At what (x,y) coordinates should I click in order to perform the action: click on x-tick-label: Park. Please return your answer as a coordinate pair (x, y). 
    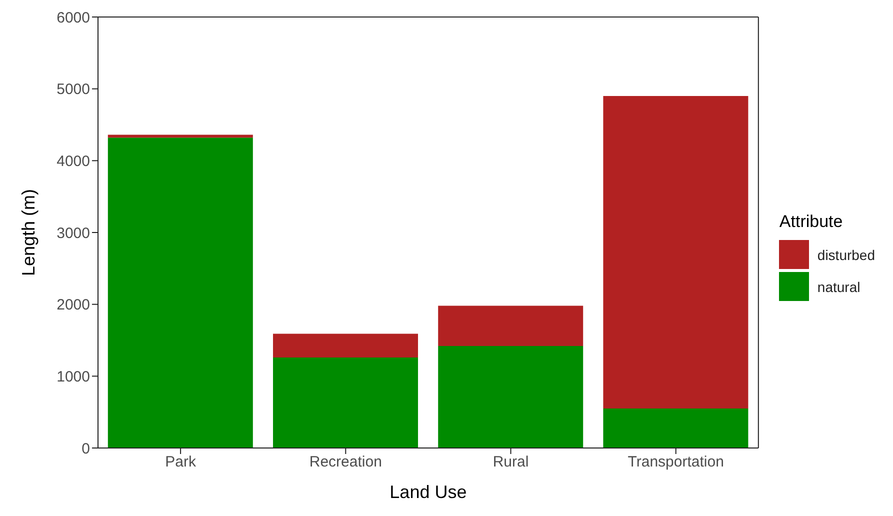
    Looking at the image, I should click on (180, 462).